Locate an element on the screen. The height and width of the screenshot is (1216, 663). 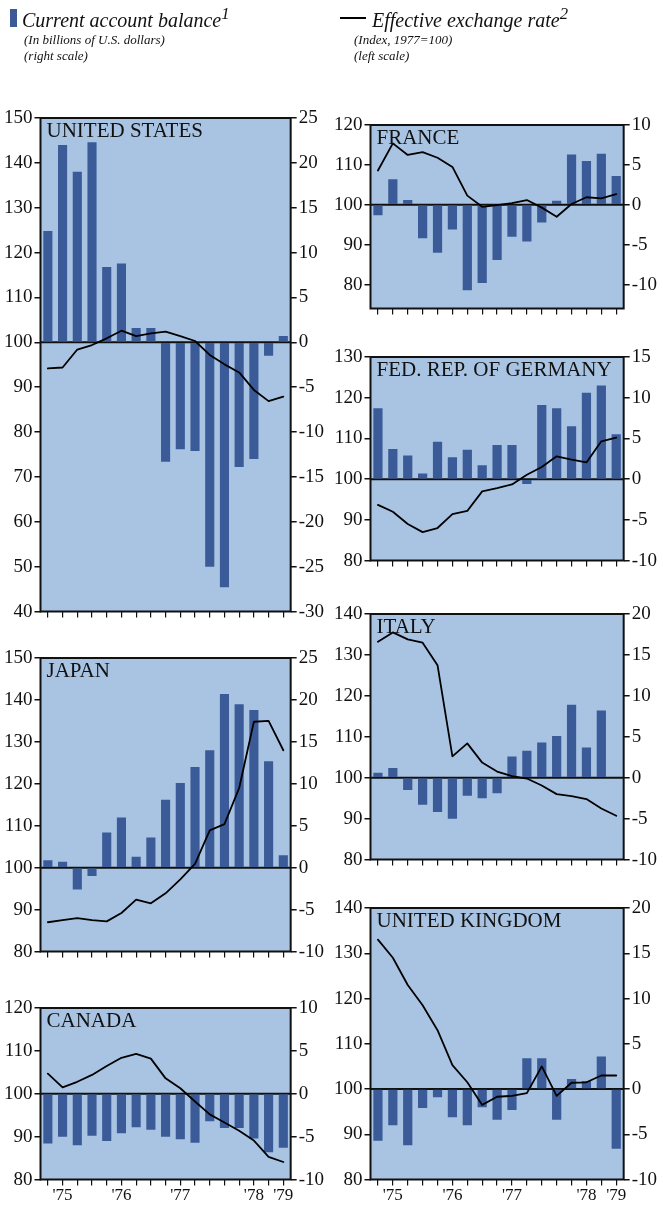
chart-title: CANADA is located at coordinates (92, 1020).